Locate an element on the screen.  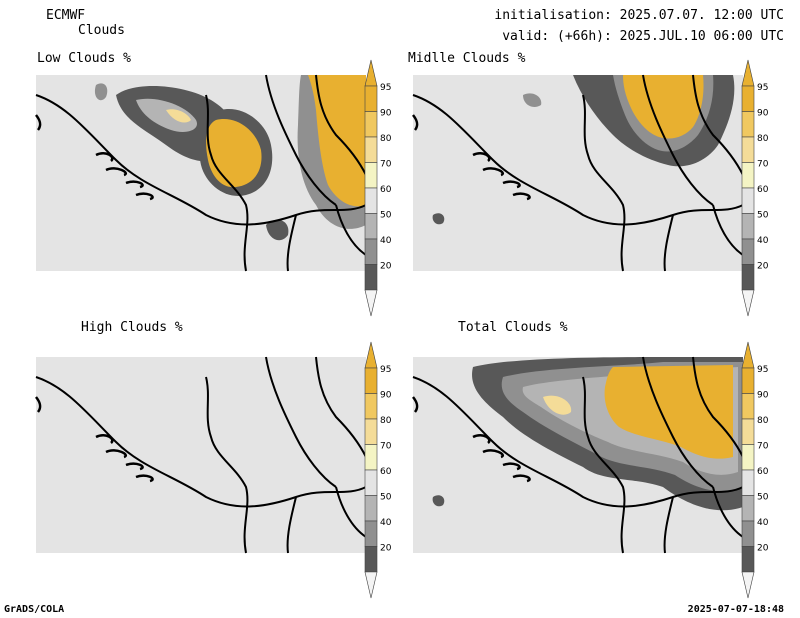
colorbar-low: 95 90 80 70 60 50 40 20 is located at coordinates (378, 188).